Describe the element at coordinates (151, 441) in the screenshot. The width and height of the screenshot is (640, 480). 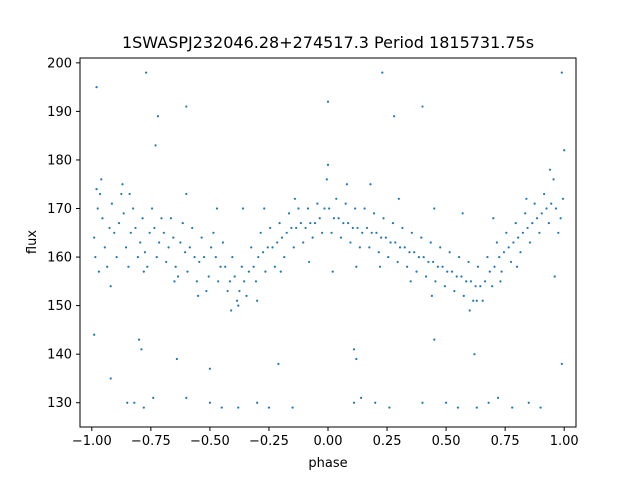
I see `x-tick-label: −0.75` at that location.